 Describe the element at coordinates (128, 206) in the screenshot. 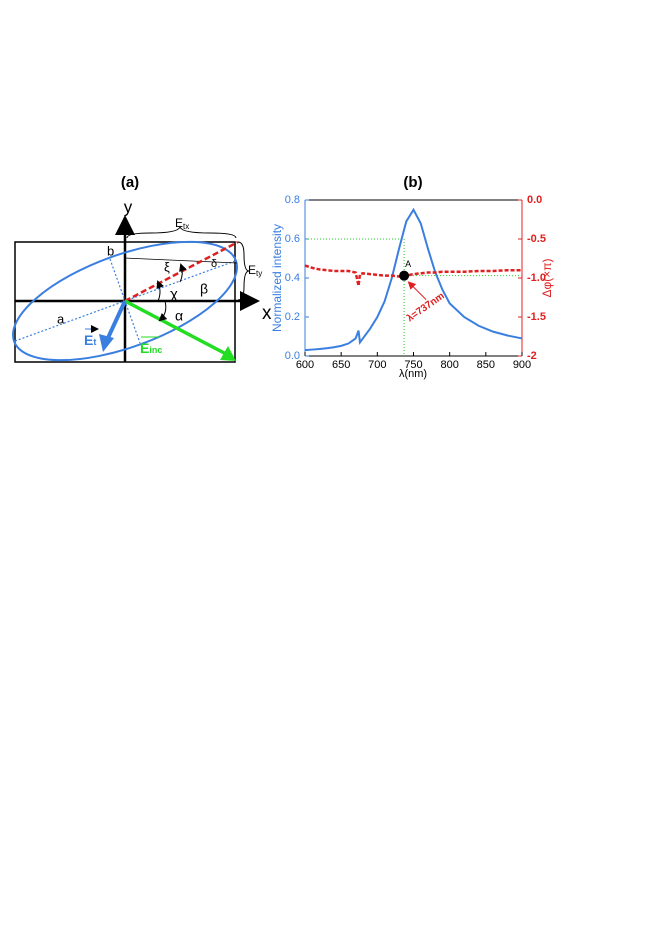

I see `label: y` at that location.